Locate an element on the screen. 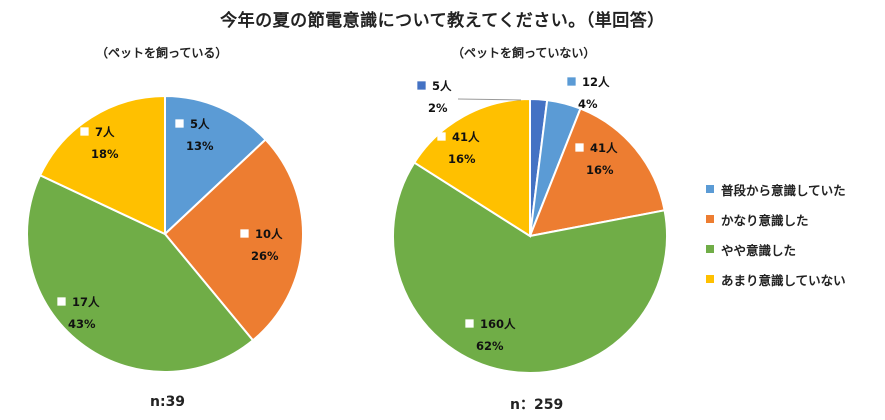  data-label-percent: 18% is located at coordinates (105, 154).